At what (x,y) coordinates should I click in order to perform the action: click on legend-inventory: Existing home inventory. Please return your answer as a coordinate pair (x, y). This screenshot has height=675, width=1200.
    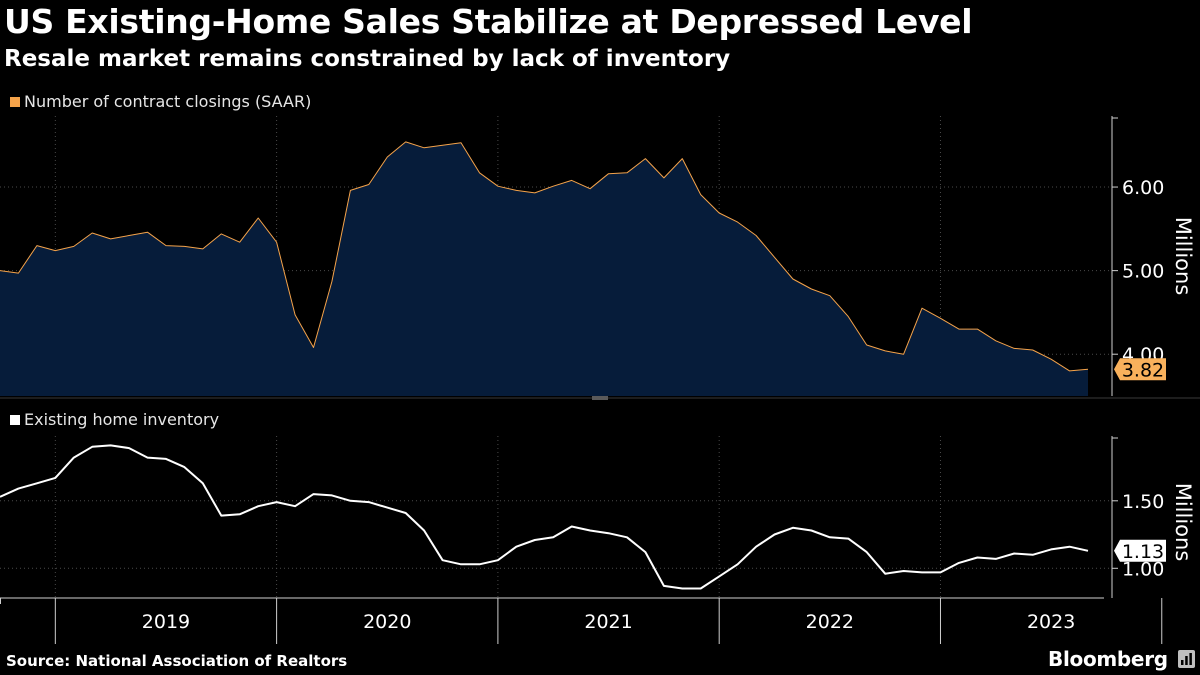
    Looking at the image, I should click on (114, 419).